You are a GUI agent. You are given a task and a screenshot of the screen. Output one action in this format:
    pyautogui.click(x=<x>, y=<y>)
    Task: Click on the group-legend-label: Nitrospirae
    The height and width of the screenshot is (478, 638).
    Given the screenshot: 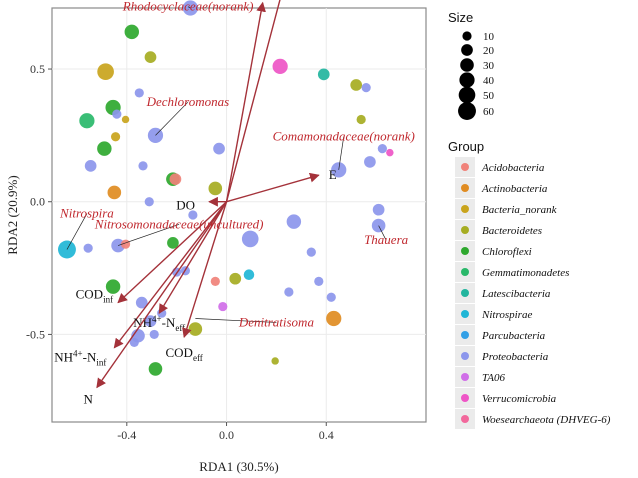 What is the action you would take?
    pyautogui.click(x=506, y=315)
    